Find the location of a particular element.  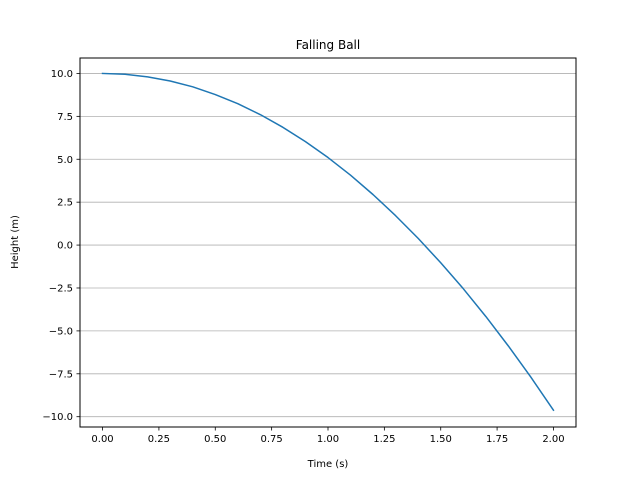

y-tick-label: −7.5 is located at coordinates (61, 374).